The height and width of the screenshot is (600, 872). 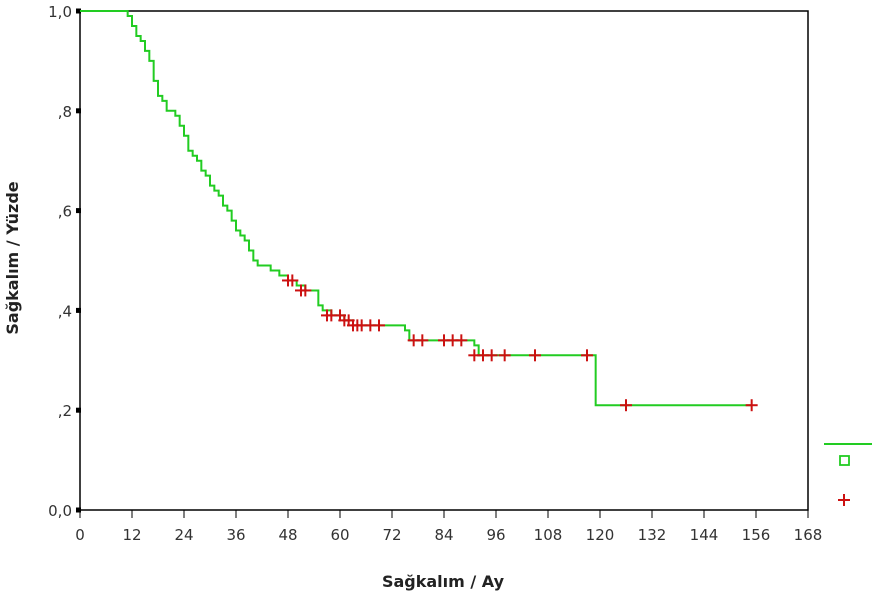 What do you see at coordinates (704, 535) in the screenshot?
I see `x-tick-label: 144` at bounding box center [704, 535].